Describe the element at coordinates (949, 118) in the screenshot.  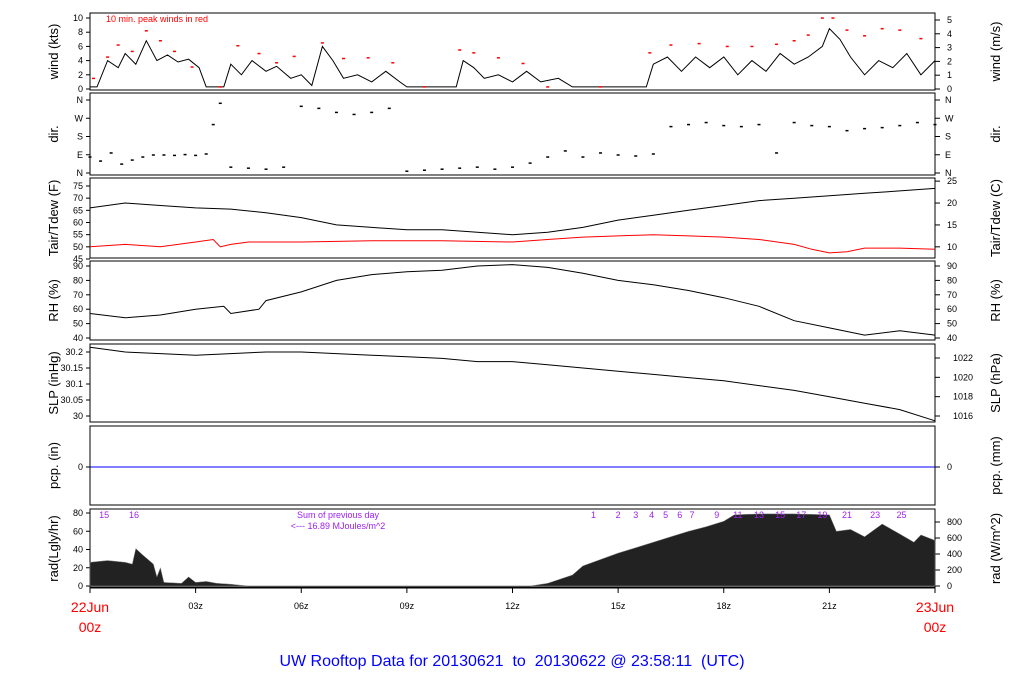
I see `dir-right-tick-label: W` at that location.